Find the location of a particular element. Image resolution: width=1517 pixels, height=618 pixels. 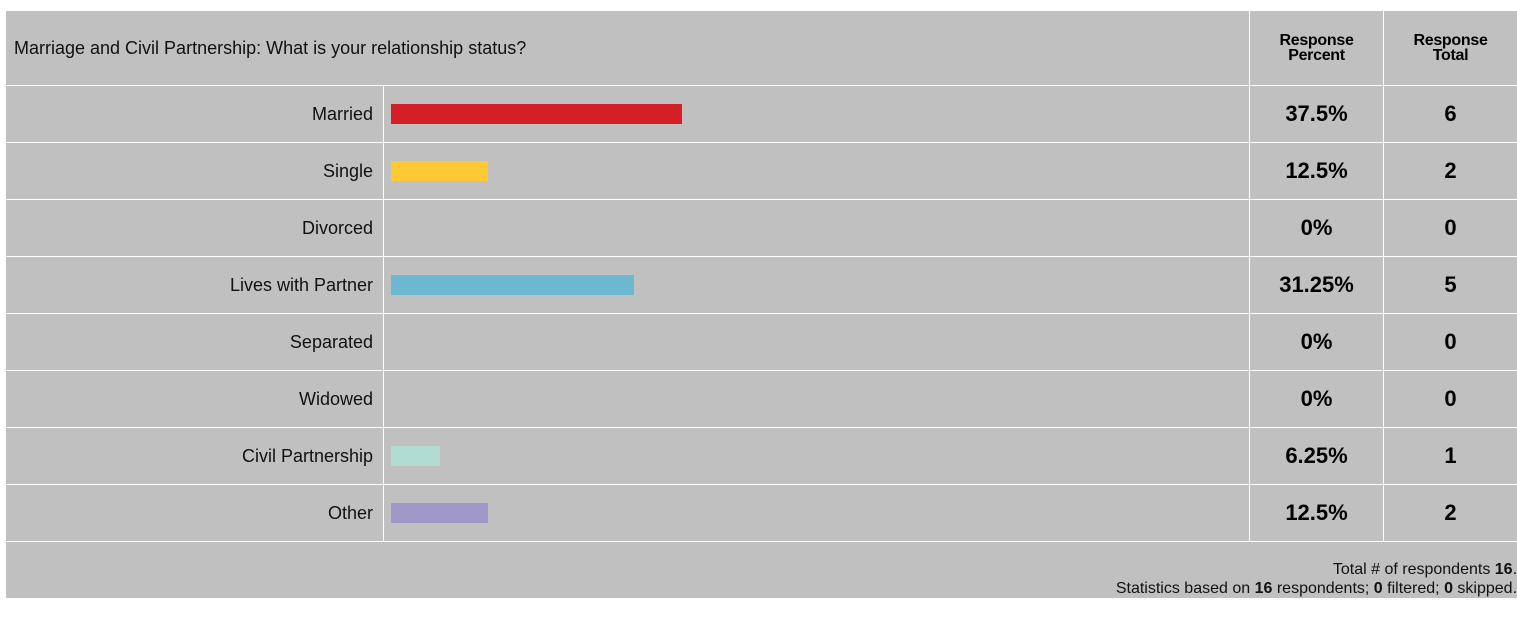

answer-row-civil-partnership: Civil Partnership 6.25% 1 is located at coordinates (761, 456).